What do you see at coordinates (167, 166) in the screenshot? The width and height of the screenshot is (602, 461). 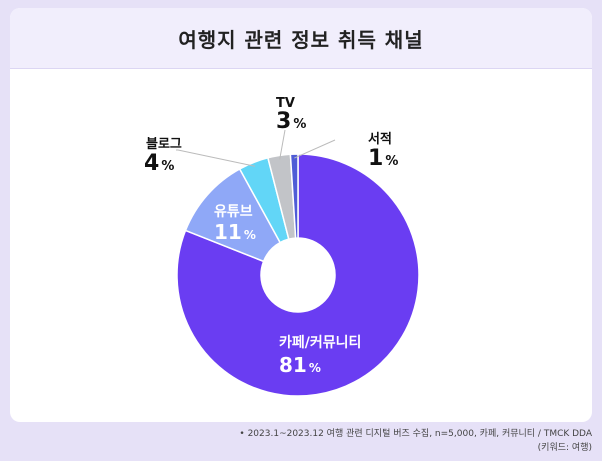 I see `label-unit-blog: %` at bounding box center [167, 166].